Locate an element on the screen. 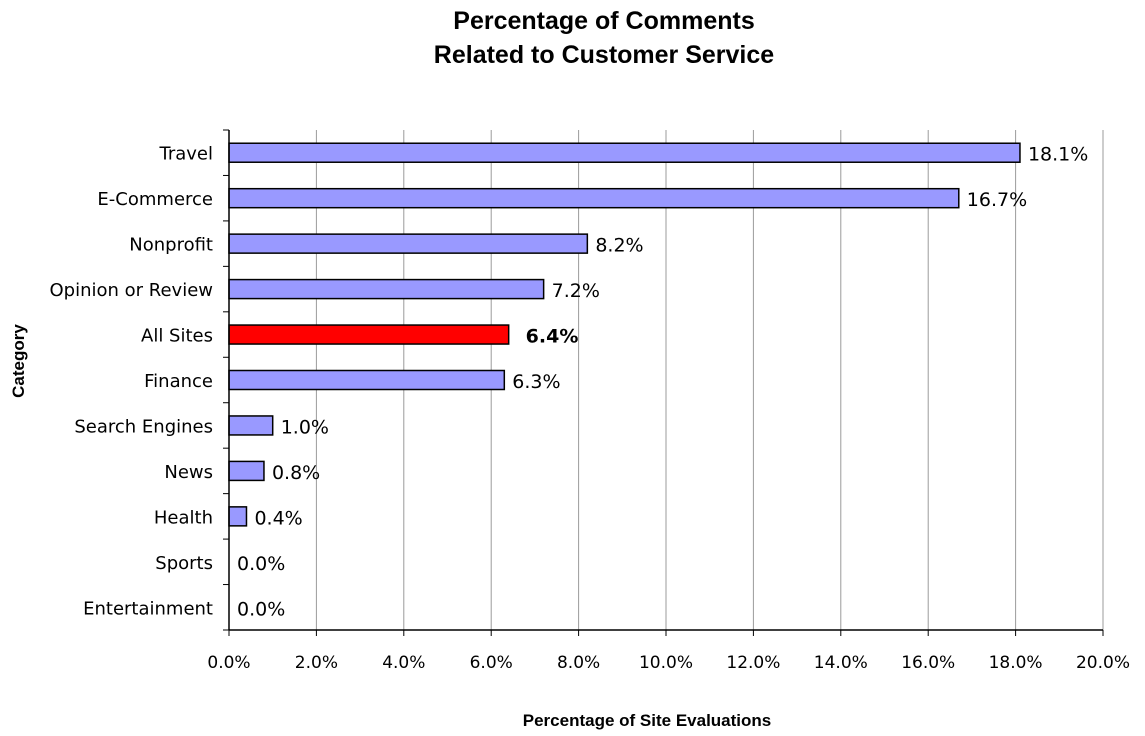  x-tick-label: 8.0% is located at coordinates (578, 663).